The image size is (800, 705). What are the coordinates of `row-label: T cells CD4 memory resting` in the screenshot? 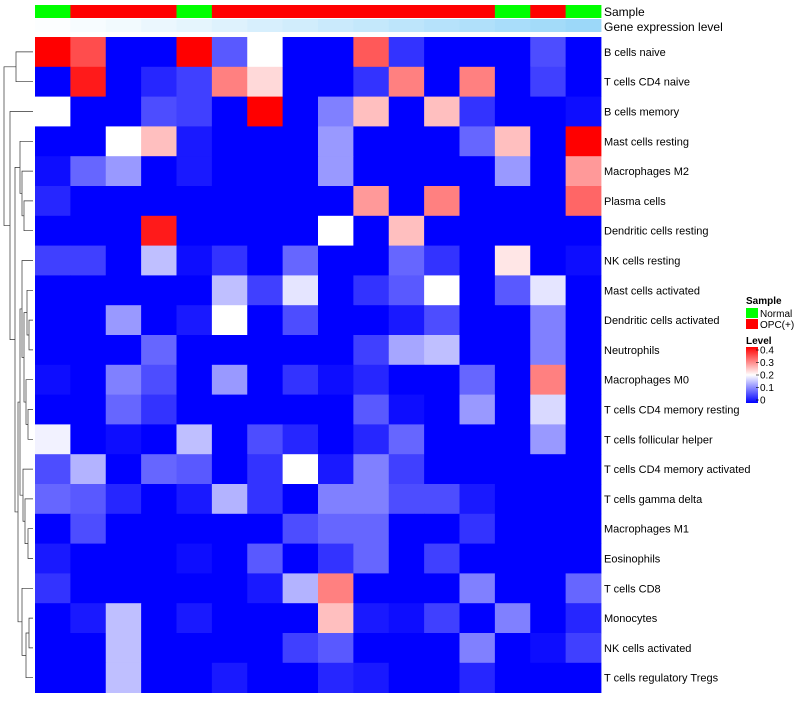 It's located at (672, 411).